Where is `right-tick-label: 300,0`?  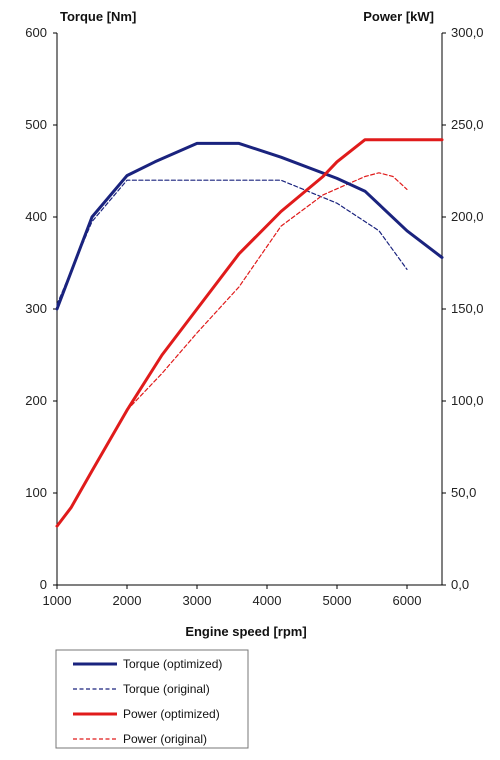 right-tick-label: 300,0 is located at coordinates (467, 32).